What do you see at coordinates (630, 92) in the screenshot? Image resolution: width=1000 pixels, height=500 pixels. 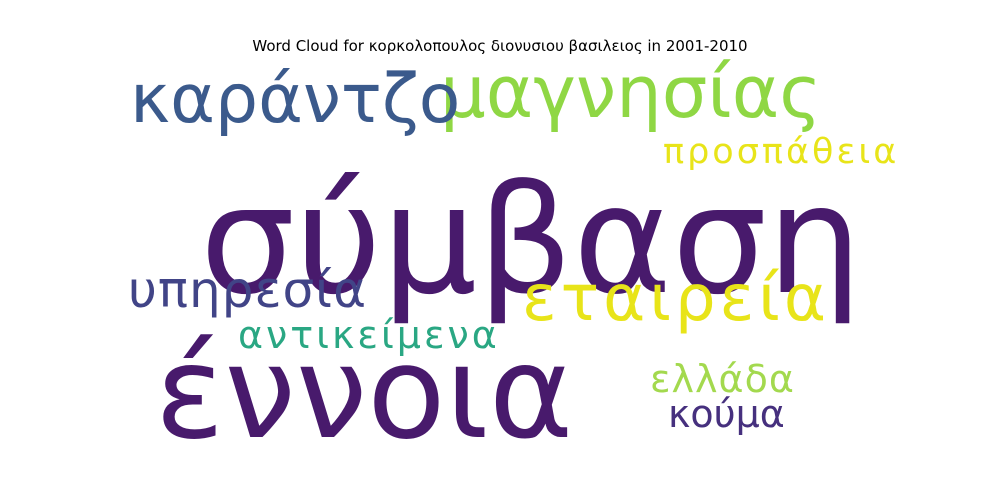 I see `word-3: μαγνησίας` at bounding box center [630, 92].